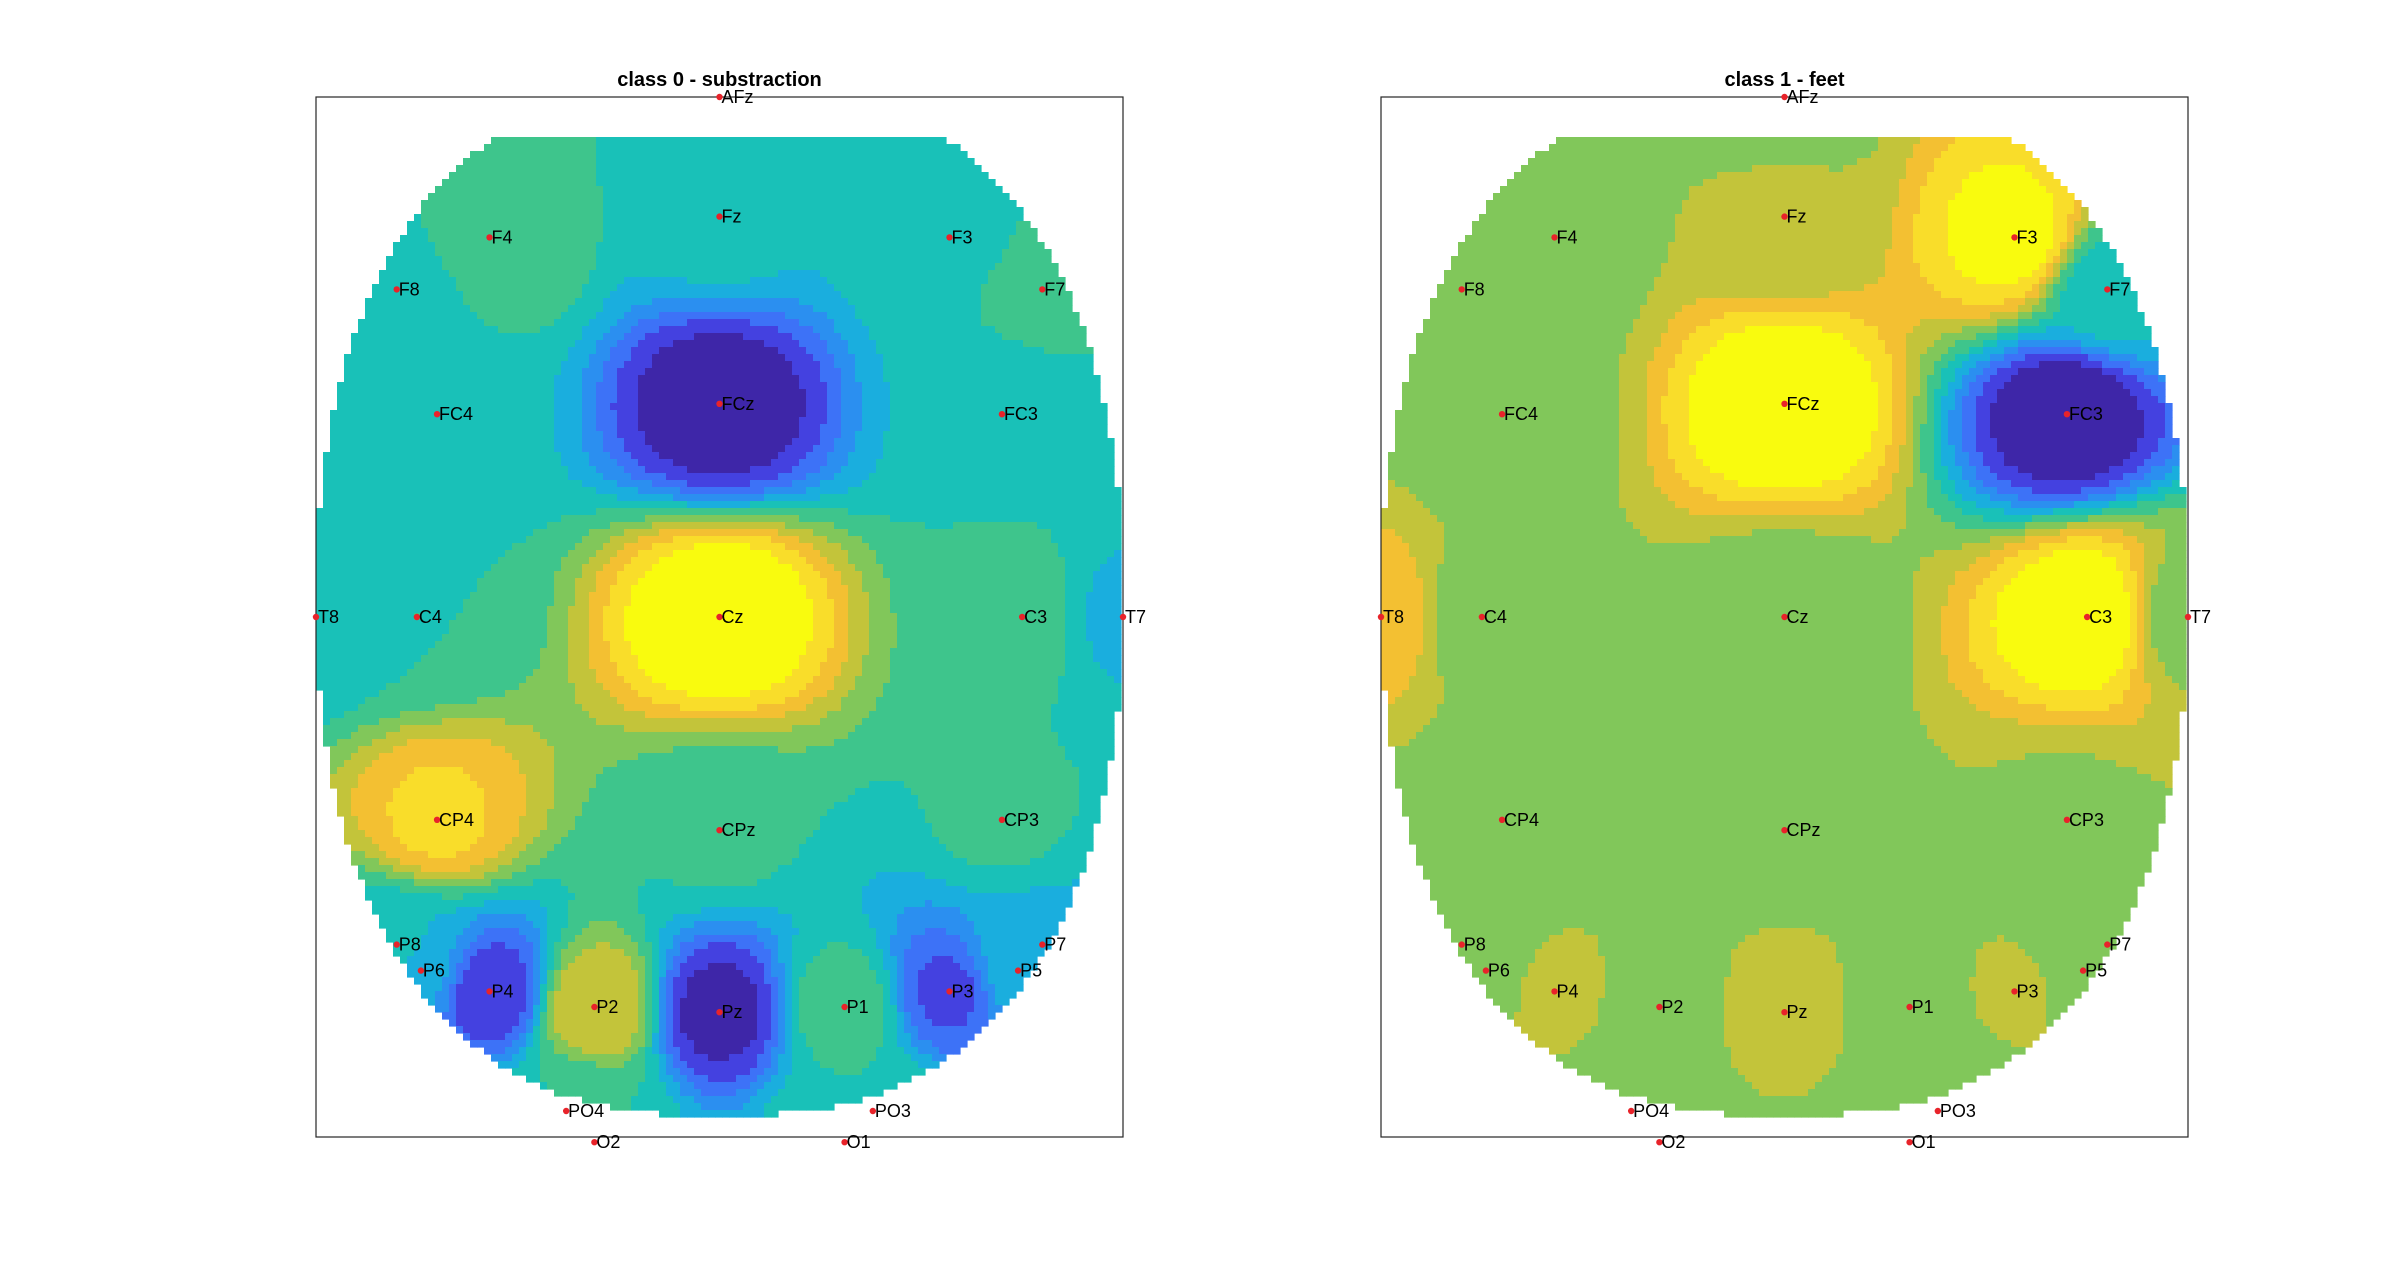  What do you see at coordinates (328, 617) in the screenshot?
I see `electrode-label-t8: T8` at bounding box center [328, 617].